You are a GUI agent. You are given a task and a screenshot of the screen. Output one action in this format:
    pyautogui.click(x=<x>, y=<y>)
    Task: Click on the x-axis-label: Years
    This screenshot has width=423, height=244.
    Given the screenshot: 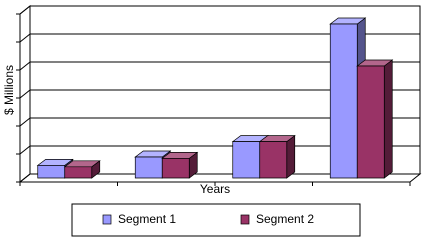 What is the action you would take?
    pyautogui.click(x=215, y=189)
    